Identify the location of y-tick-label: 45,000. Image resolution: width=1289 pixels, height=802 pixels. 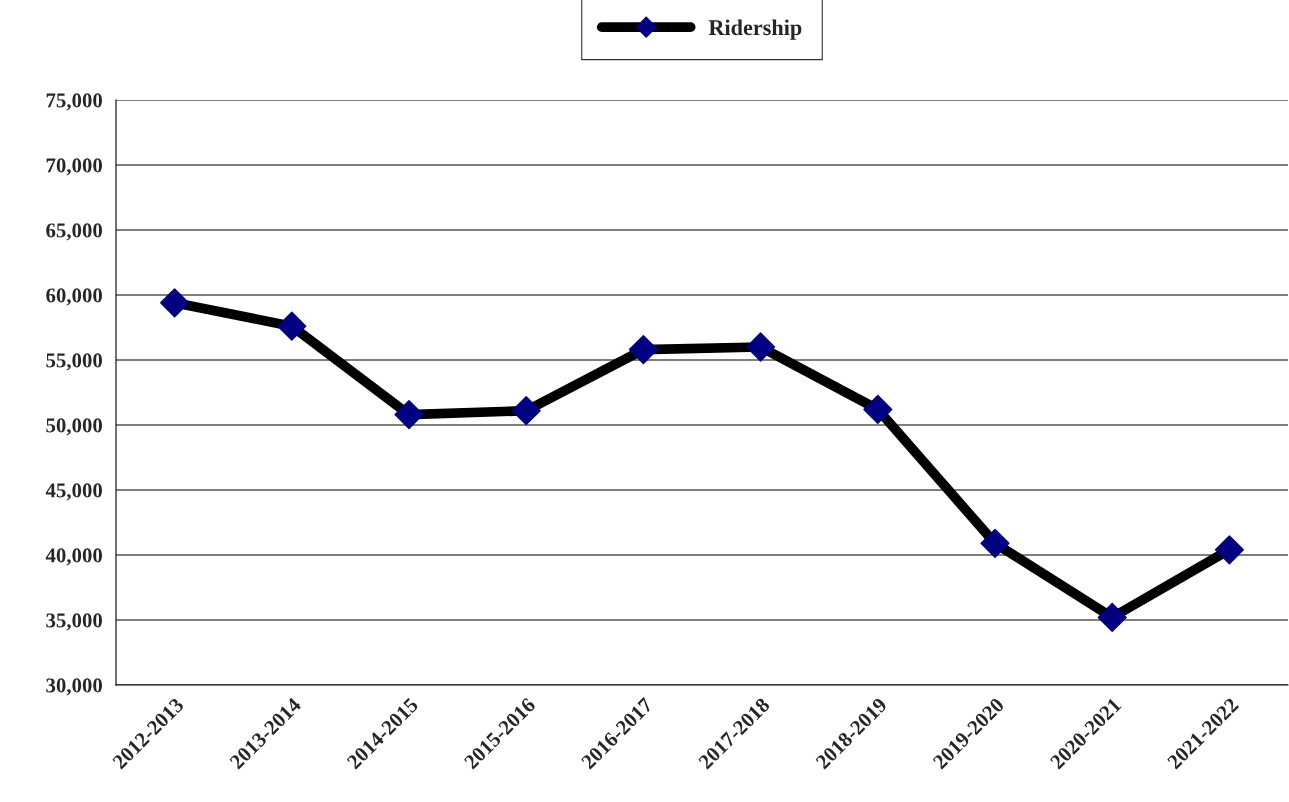
(74, 492).